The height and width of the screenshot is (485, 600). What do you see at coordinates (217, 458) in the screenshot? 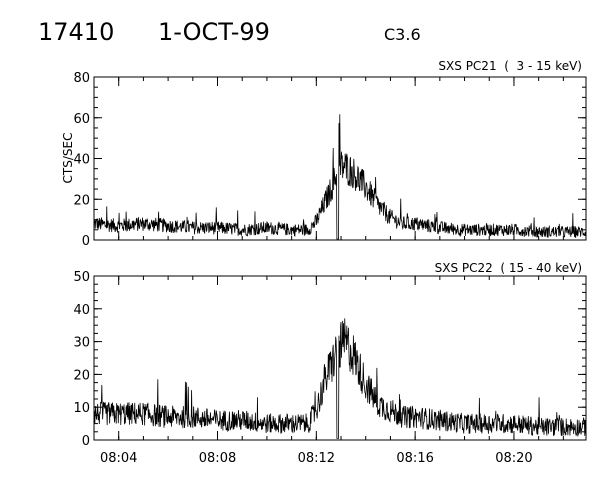
I see `x-tick-label: 08:08` at bounding box center [217, 458].